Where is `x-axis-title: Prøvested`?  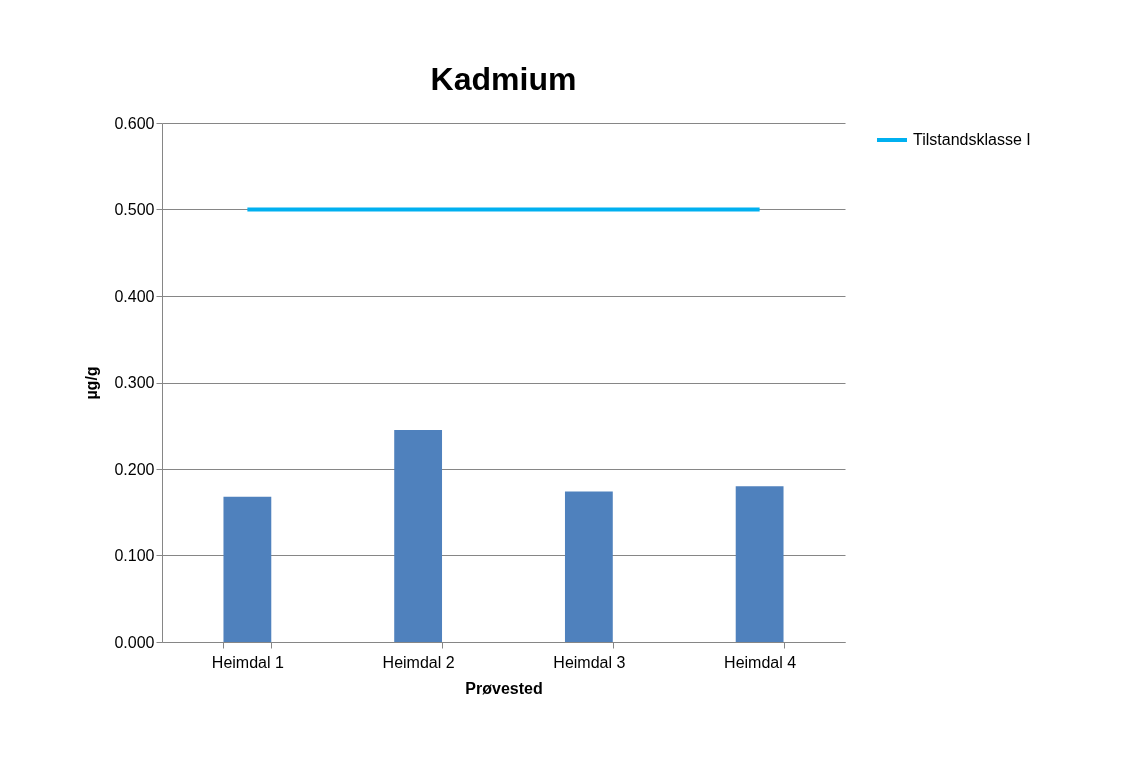
x-axis-title: Prøvested is located at coordinates (504, 688).